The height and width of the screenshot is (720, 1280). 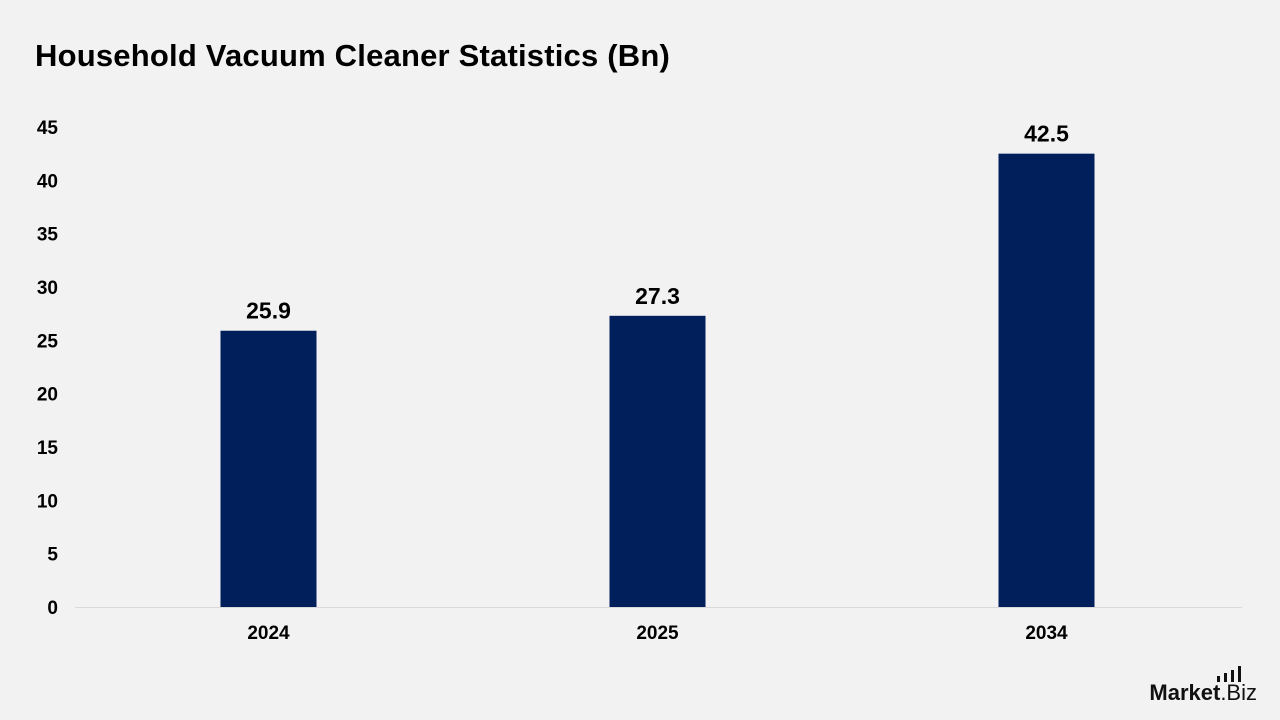 I want to click on data-label: 25.9, so click(x=268, y=311).